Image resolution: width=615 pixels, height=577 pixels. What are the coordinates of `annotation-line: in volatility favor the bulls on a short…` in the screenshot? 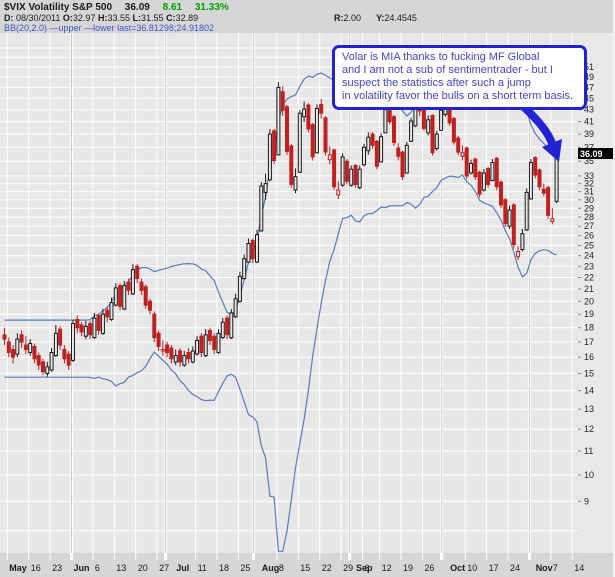 It's located at (458, 96).